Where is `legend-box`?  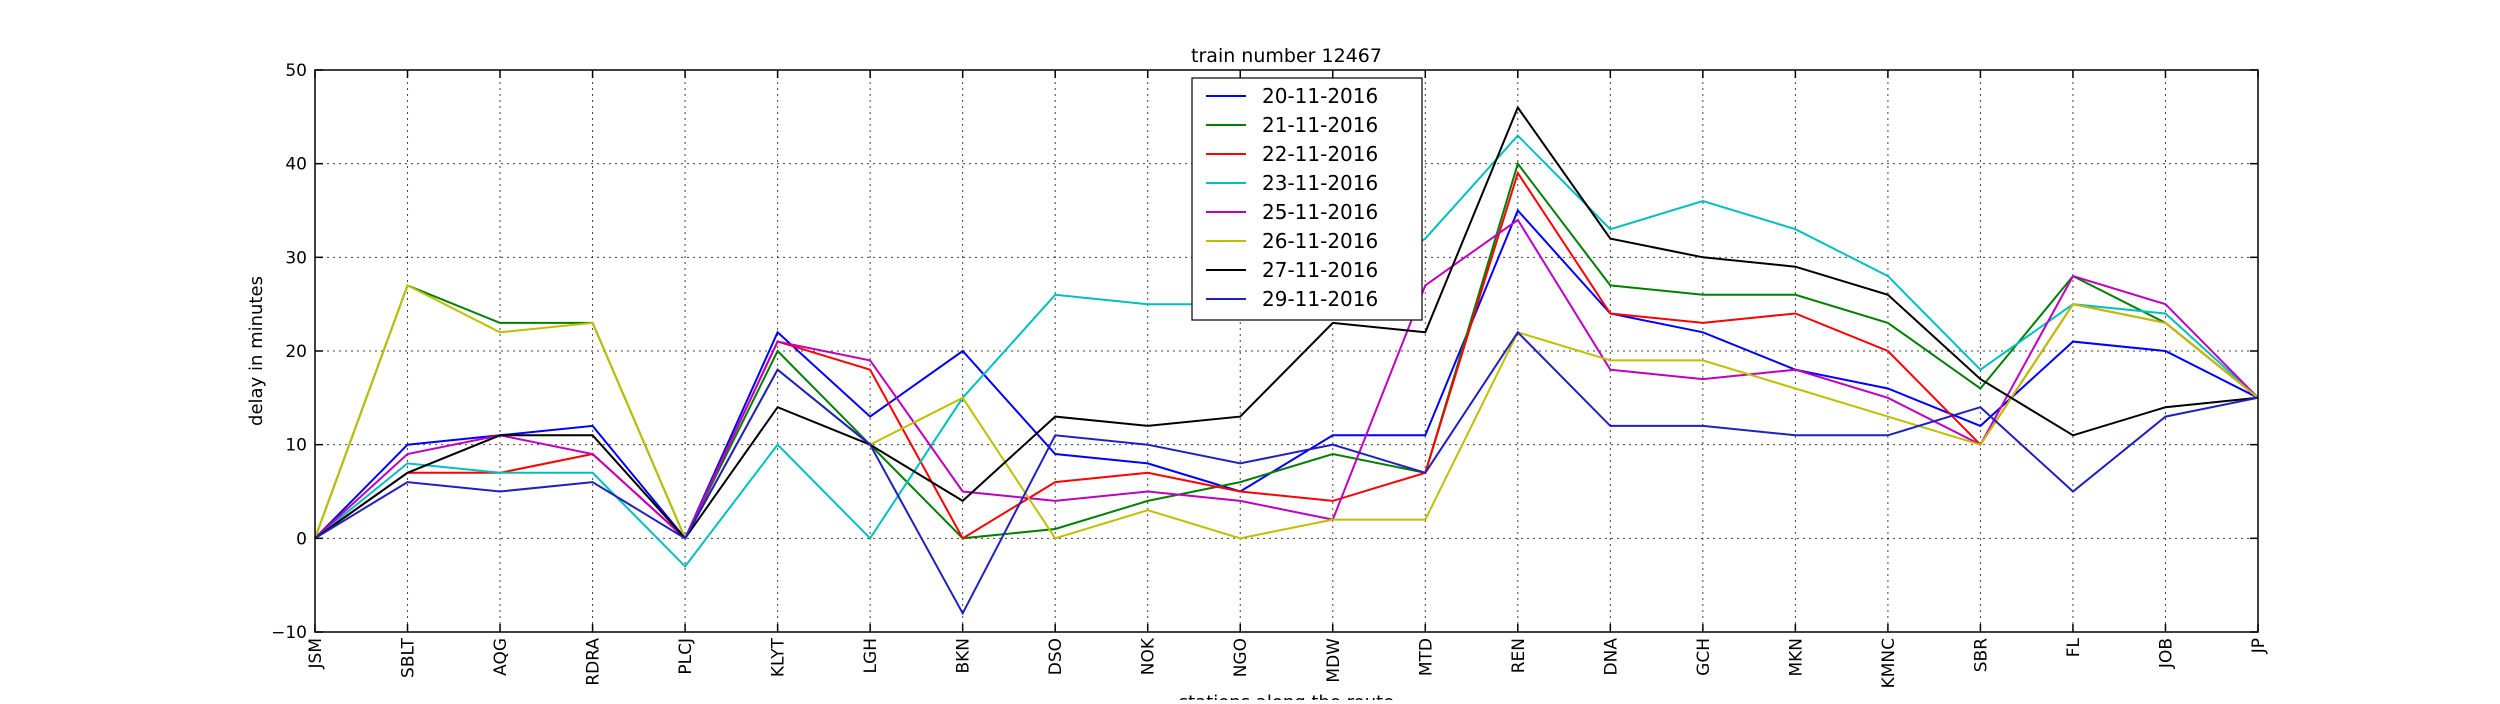 legend-box is located at coordinates (1307, 199).